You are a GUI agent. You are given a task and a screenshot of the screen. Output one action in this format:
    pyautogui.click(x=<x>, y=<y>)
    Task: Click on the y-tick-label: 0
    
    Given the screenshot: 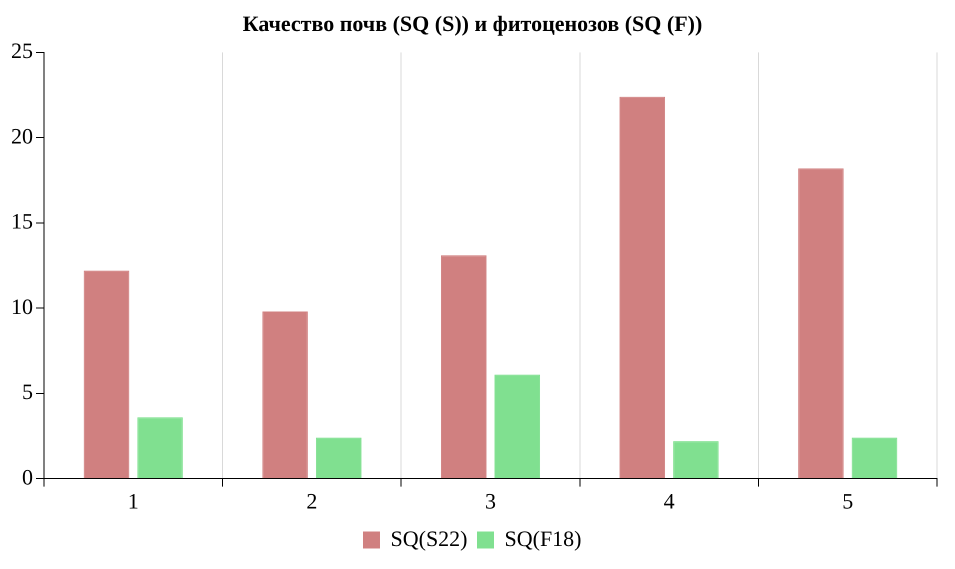 What is the action you would take?
    pyautogui.click(x=27, y=477)
    